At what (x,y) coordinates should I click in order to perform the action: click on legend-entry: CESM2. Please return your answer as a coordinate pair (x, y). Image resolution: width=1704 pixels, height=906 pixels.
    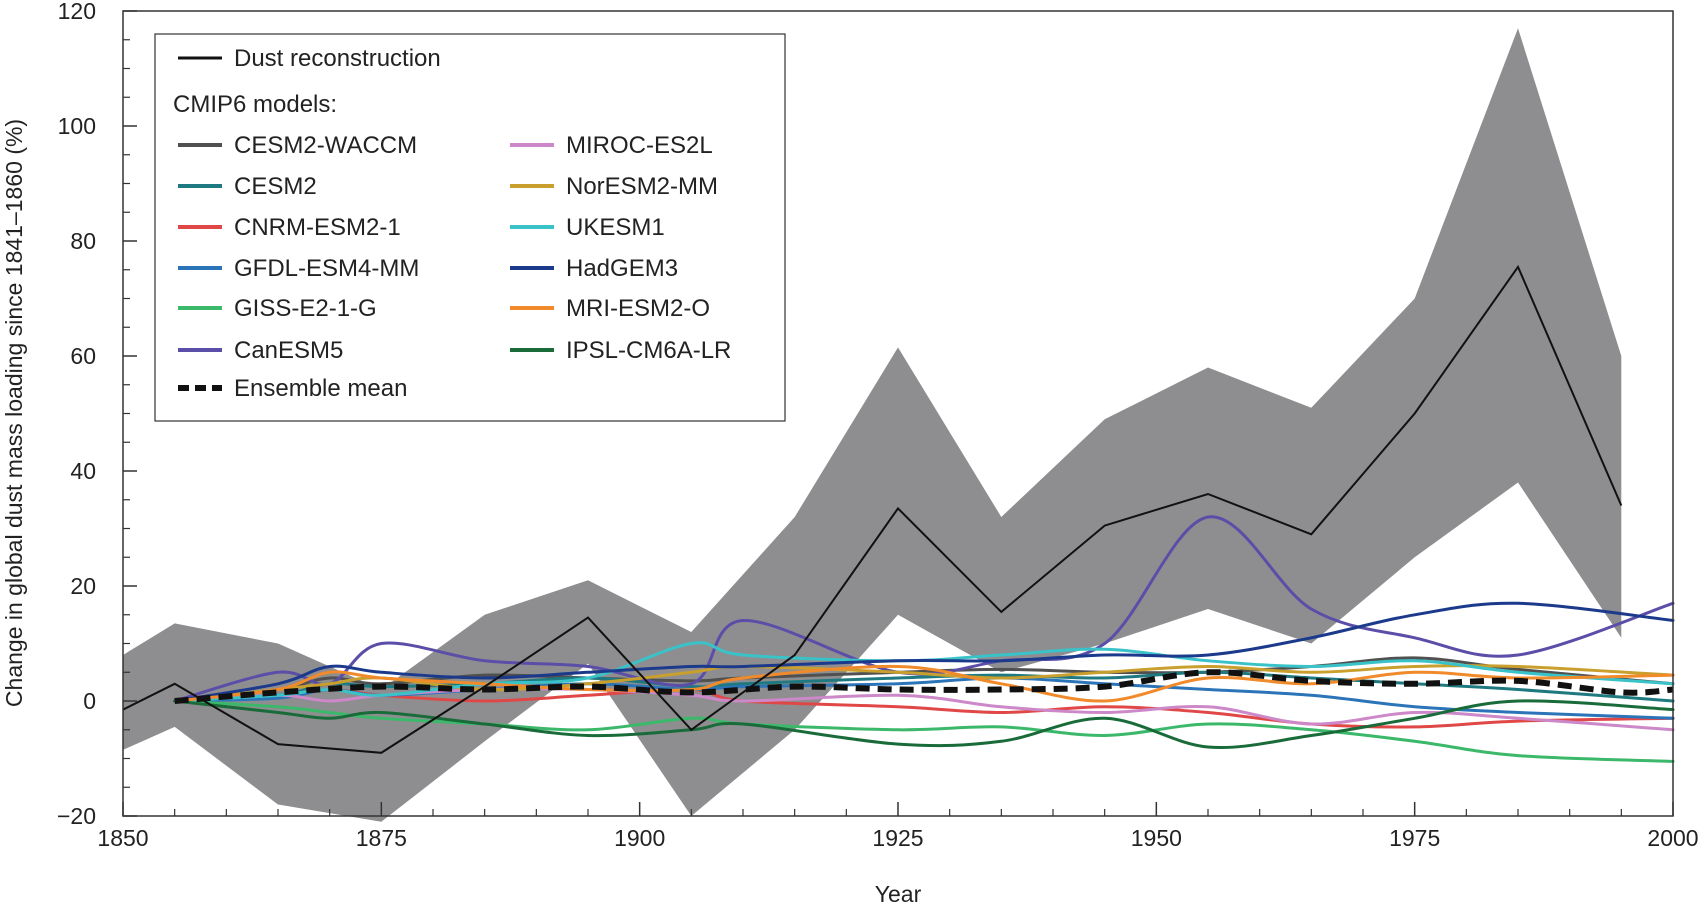
    Looking at the image, I should click on (247, 186).